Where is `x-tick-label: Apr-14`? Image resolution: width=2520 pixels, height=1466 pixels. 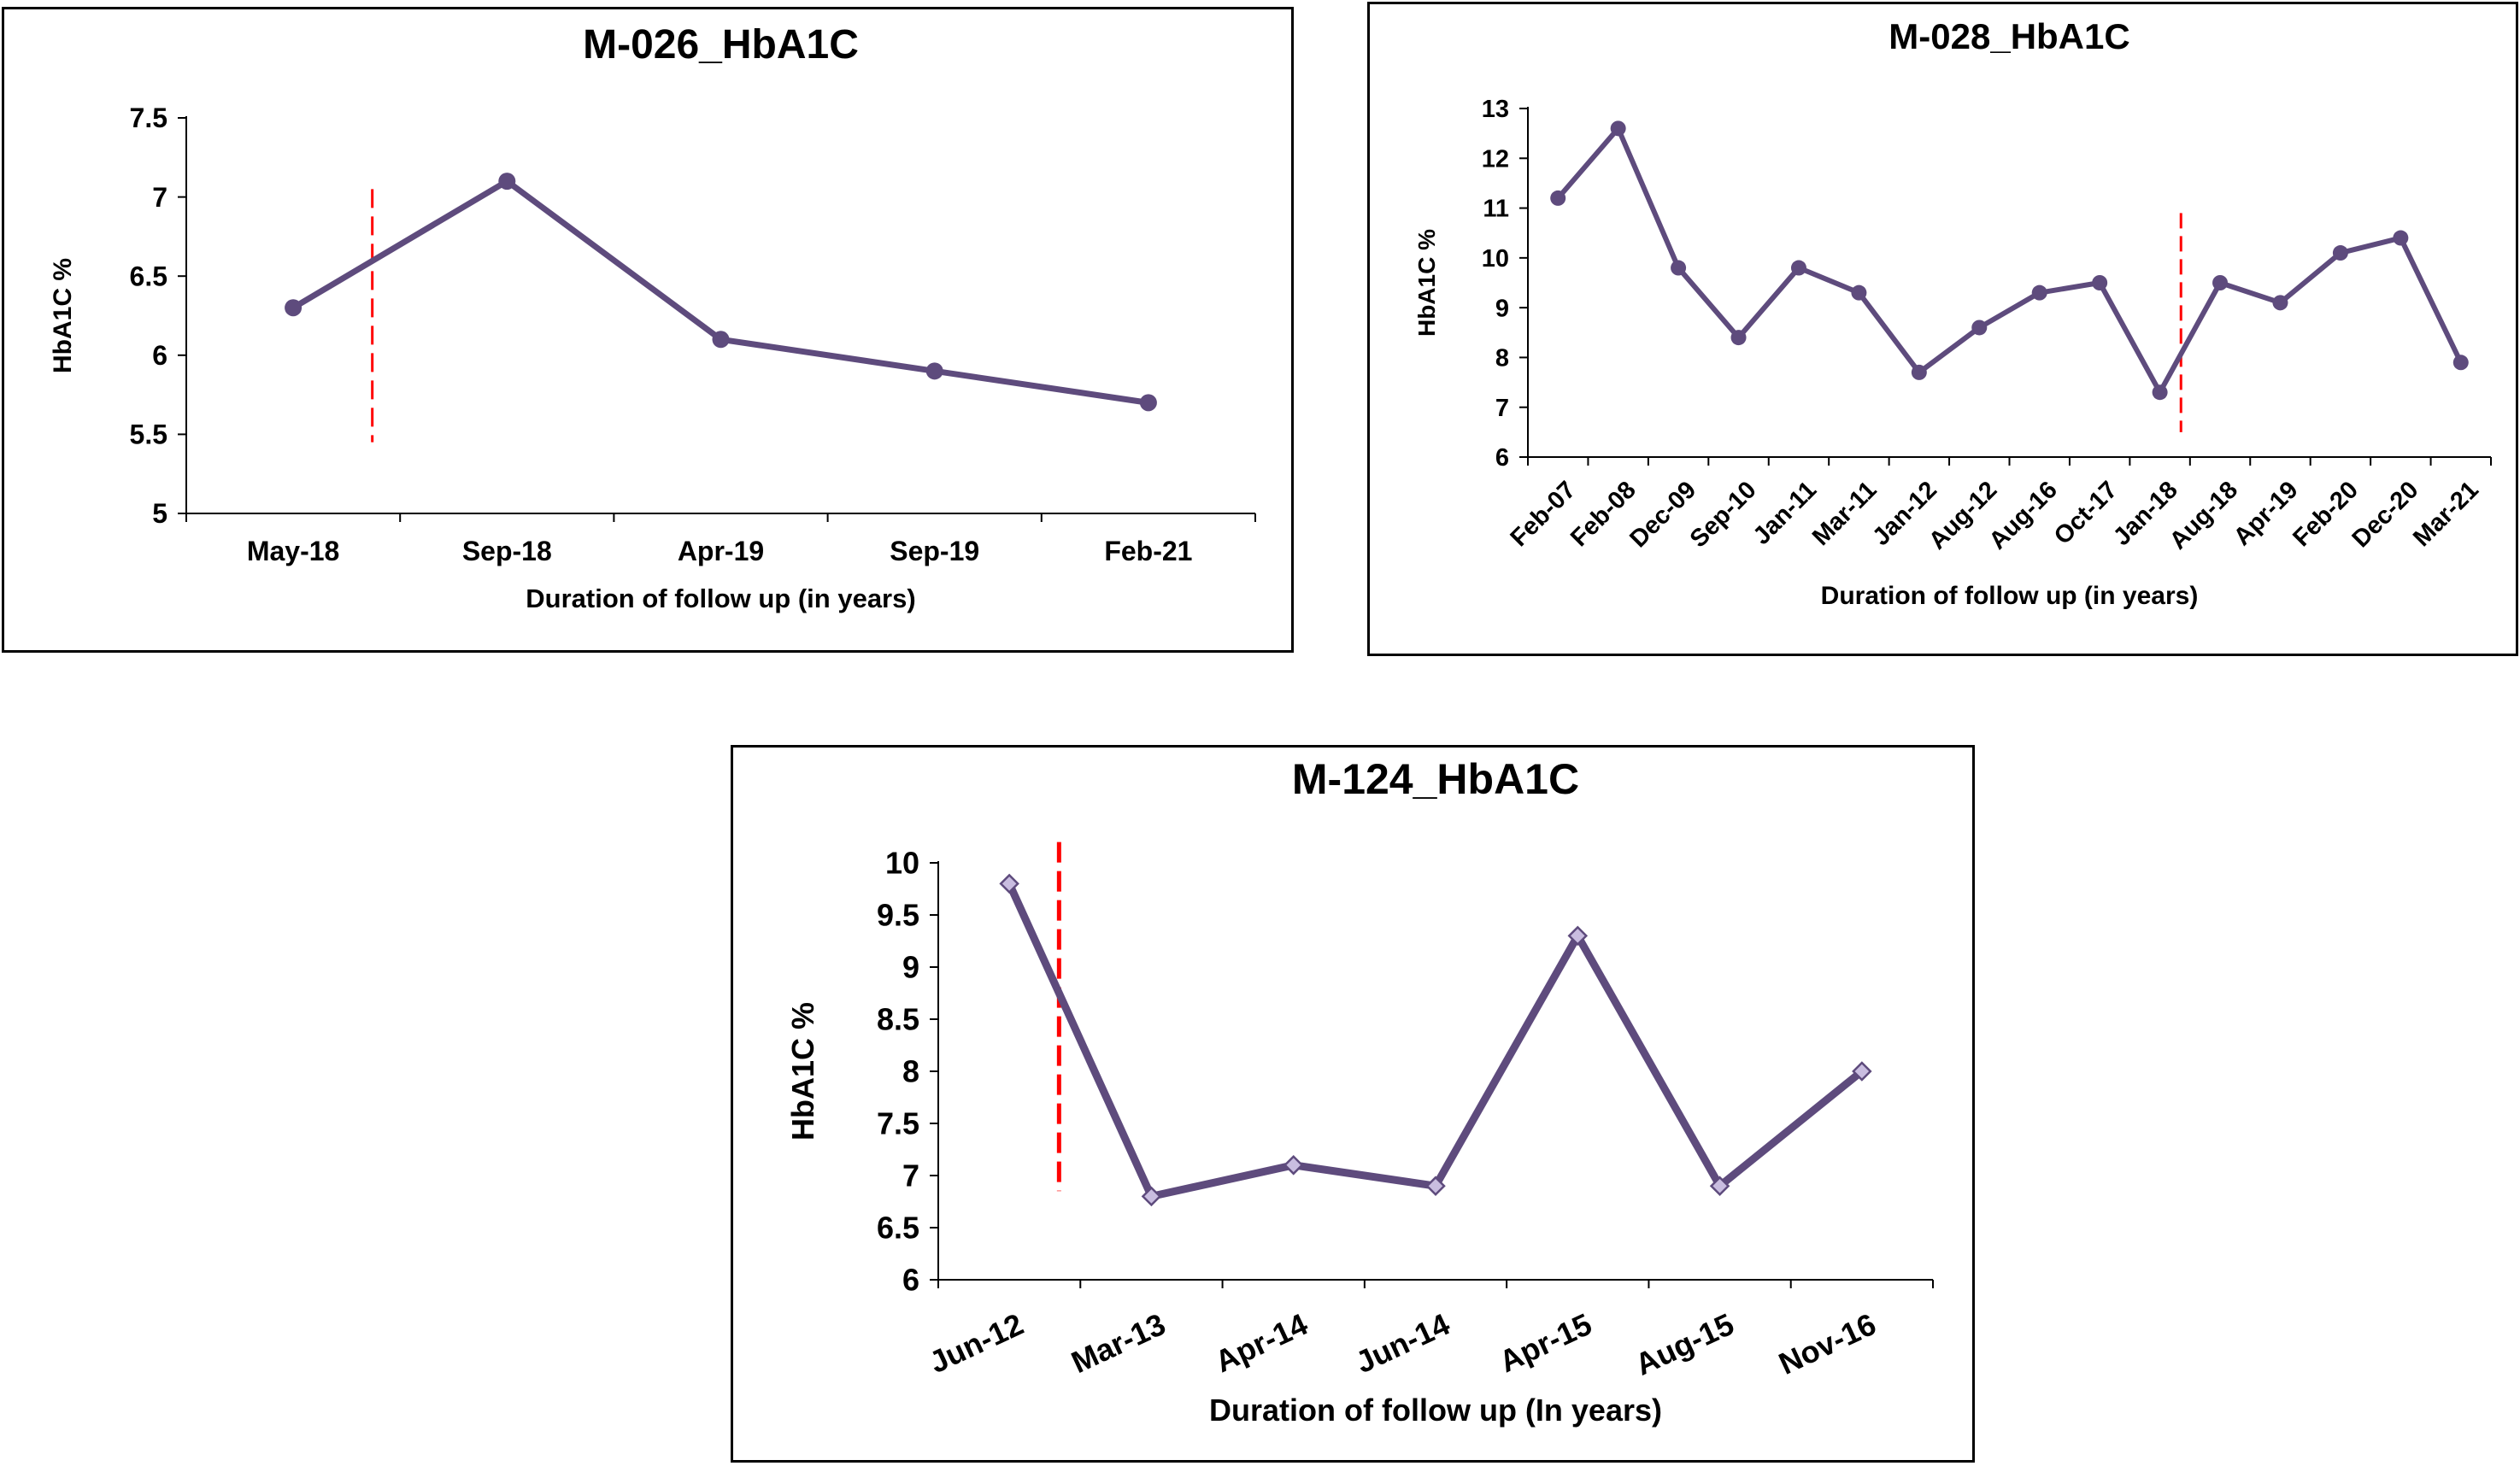 x-tick-label: Apr-14 is located at coordinates (1261, 1342).